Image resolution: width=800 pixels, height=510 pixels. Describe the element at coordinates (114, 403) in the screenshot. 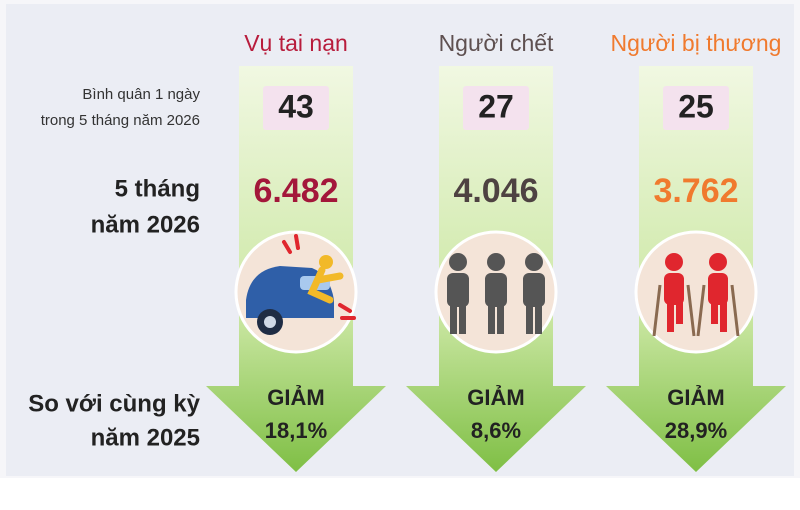

I see `row-label: So với cùng kỳ` at that location.